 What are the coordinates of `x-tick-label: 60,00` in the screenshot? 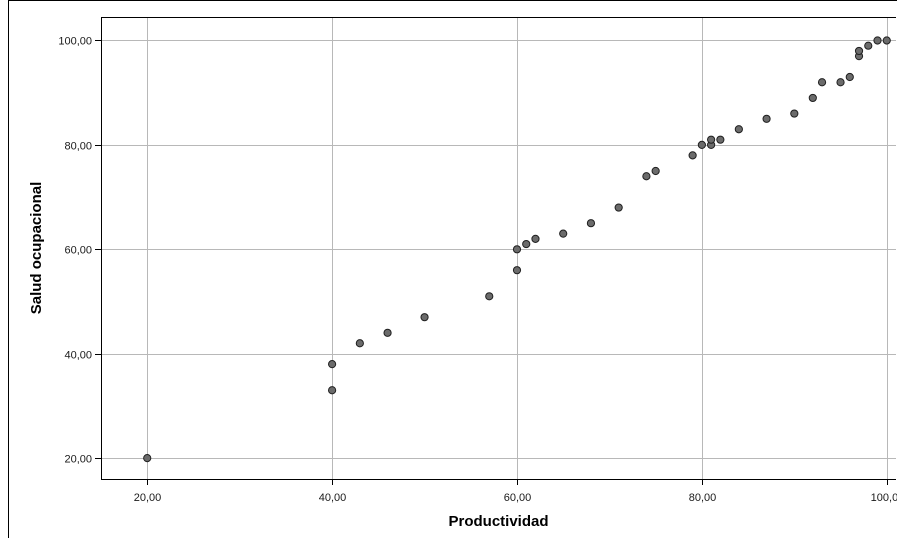 It's located at (518, 498).